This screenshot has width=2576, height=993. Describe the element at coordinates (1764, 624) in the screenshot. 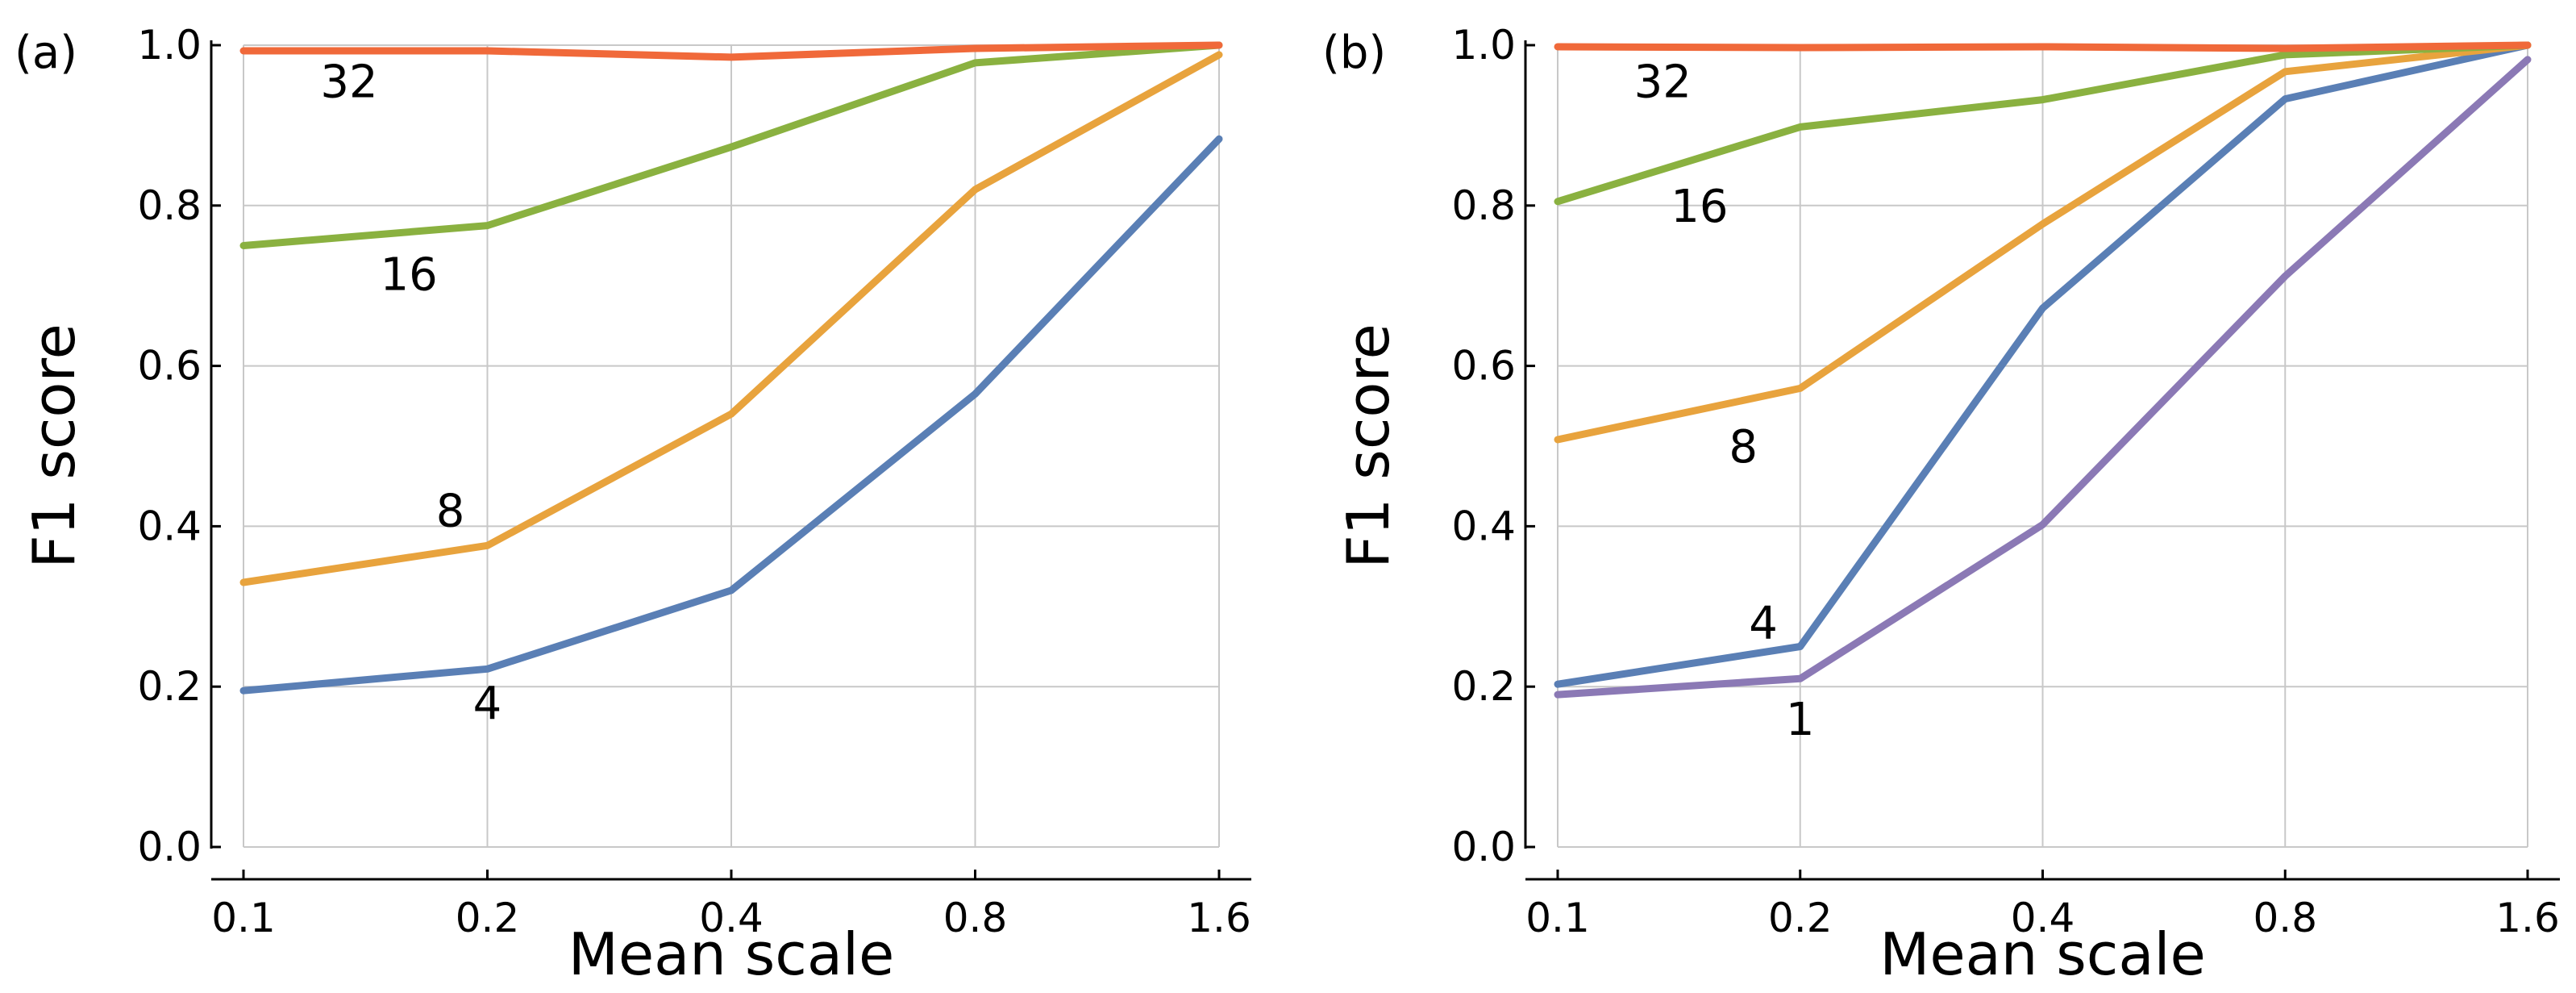

I see `panel-b-series-4-label: 4` at that location.